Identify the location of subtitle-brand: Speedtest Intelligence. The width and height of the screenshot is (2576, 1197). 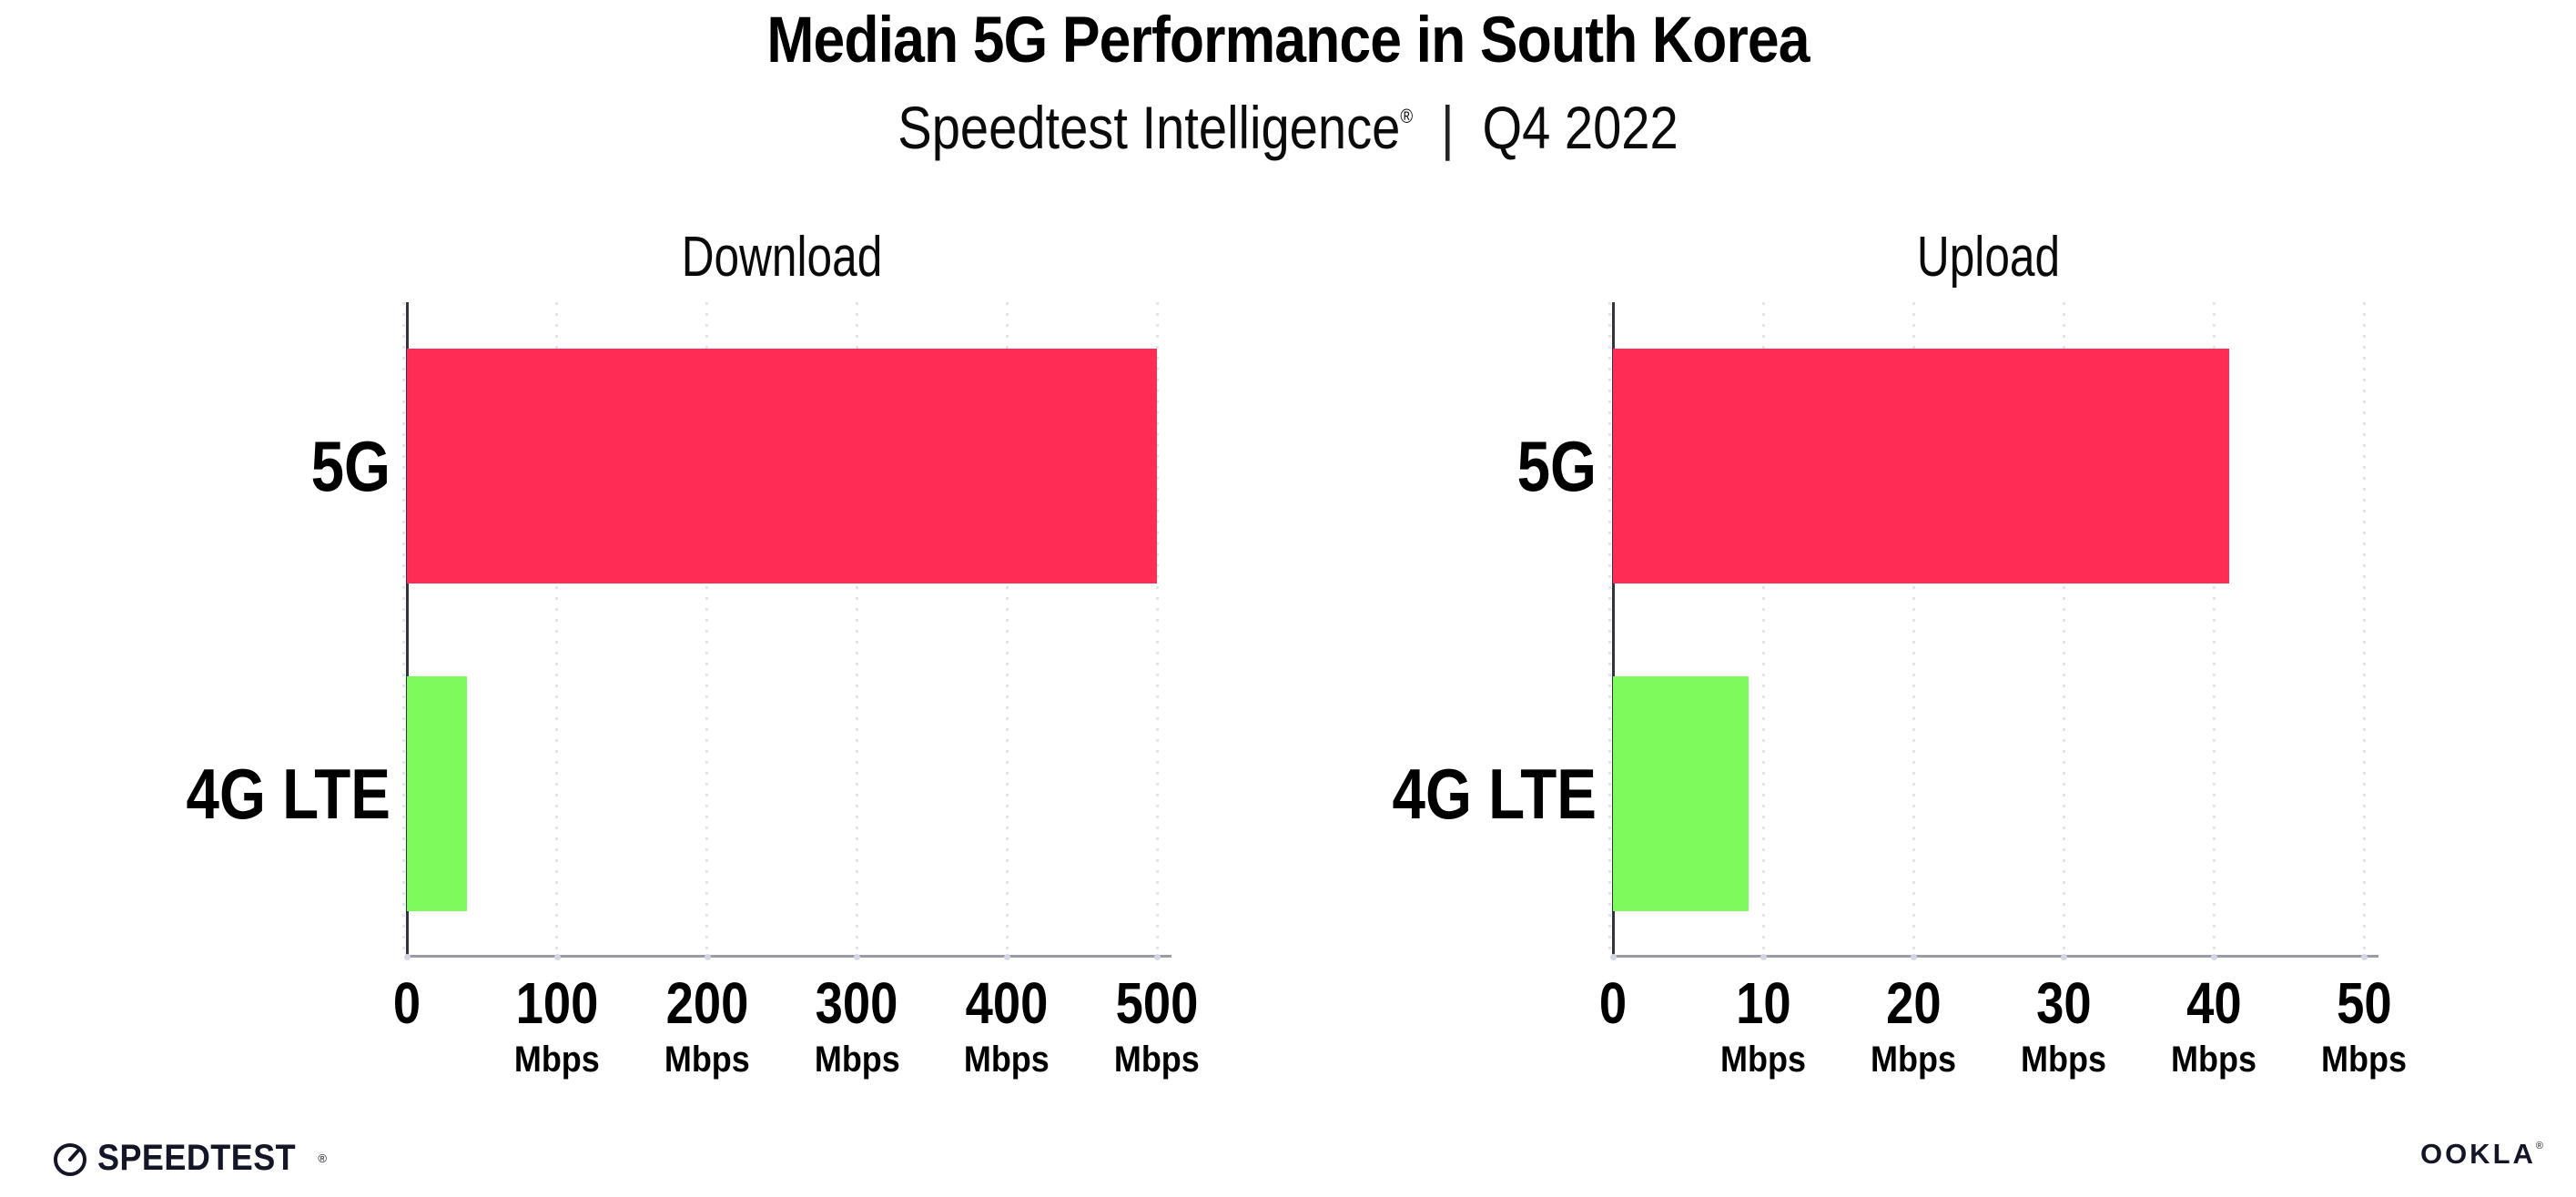
(1149, 128).